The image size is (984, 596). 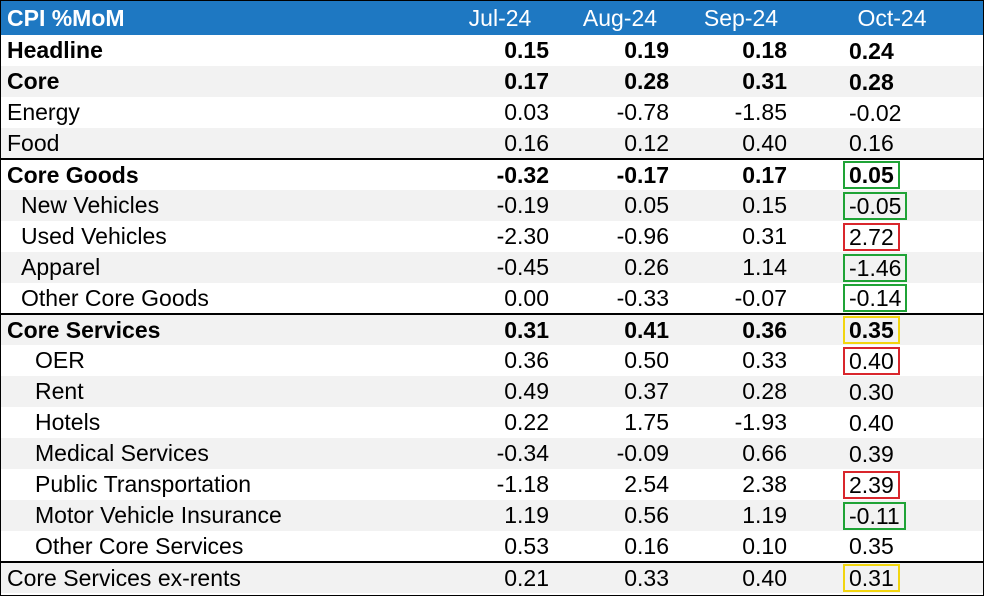 What do you see at coordinates (642, 112) in the screenshot?
I see `value-cell-aug: -0.78` at bounding box center [642, 112].